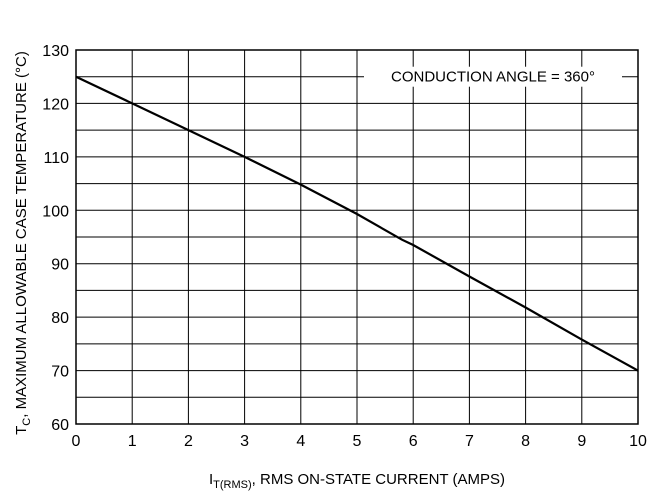  What do you see at coordinates (413, 441) in the screenshot?
I see `x-tick-label: 6` at bounding box center [413, 441].